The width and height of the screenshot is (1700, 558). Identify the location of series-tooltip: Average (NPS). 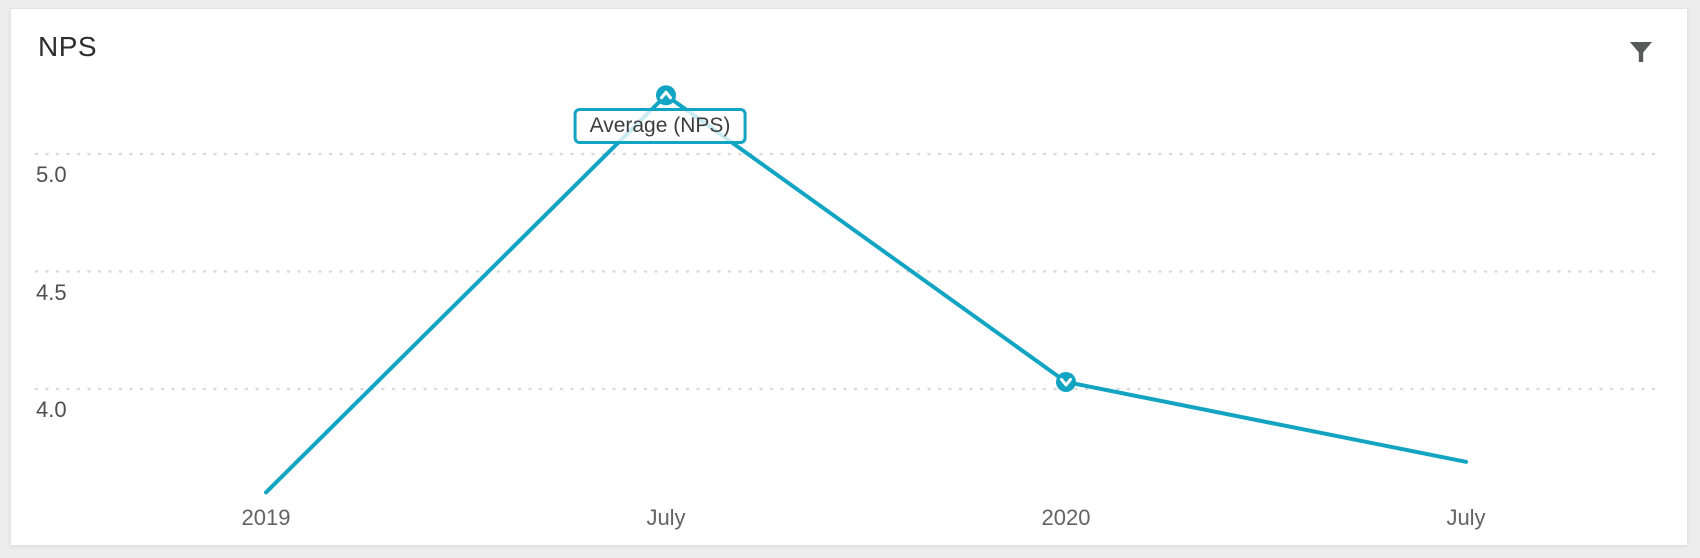
(660, 126).